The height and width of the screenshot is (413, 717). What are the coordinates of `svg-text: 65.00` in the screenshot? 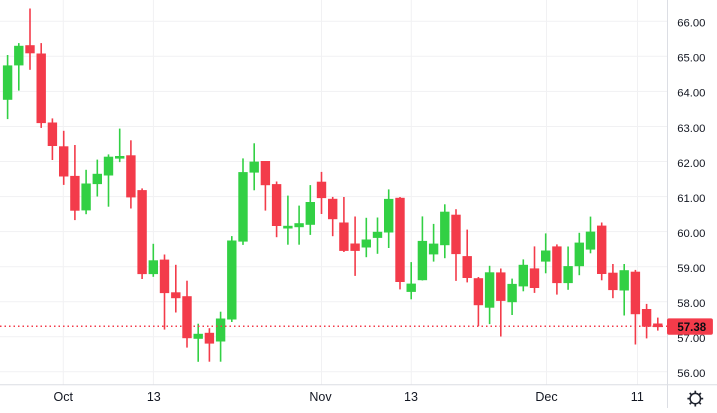 It's located at (691, 59).